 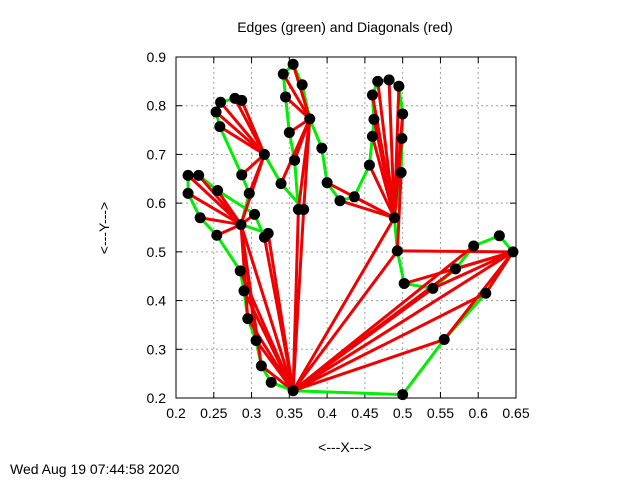 I want to click on chart-title: Edges (green) and Diagonals (red), so click(x=345, y=27).